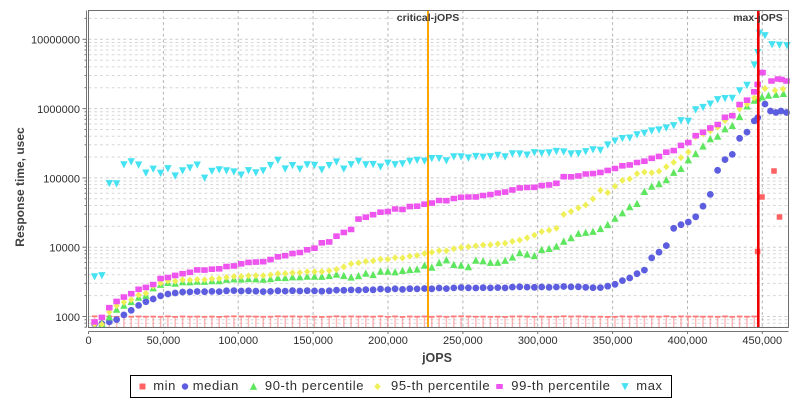 The image size is (800, 405). What do you see at coordinates (20, 187) in the screenshot?
I see `svg-text: Response time, usec` at bounding box center [20, 187].